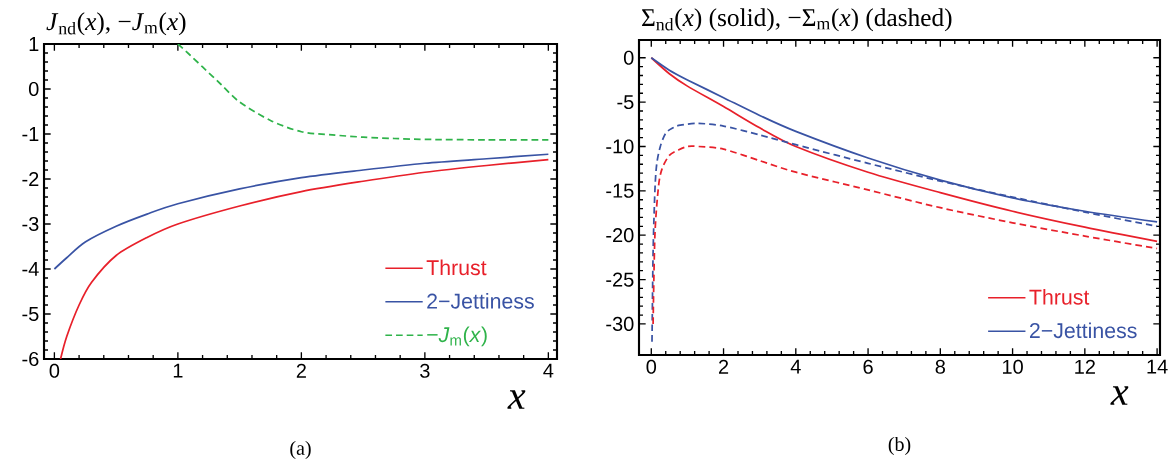 The height and width of the screenshot is (471, 1168). What do you see at coordinates (457, 336) in the screenshot?
I see `legend-label: −J$_{m}$(x)` at bounding box center [457, 336].